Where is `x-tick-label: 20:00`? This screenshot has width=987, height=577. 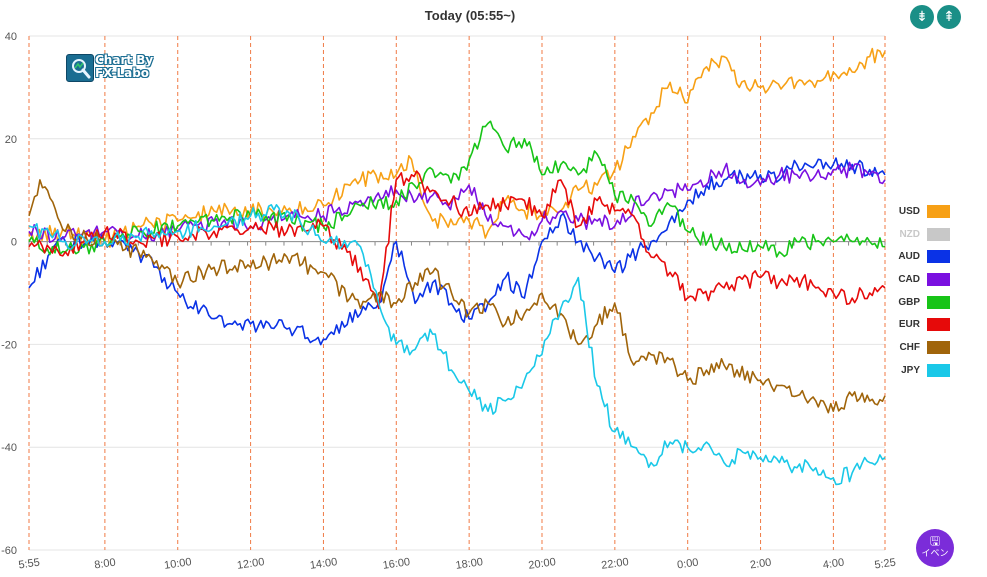
x-tick-label: 20:00 is located at coordinates (542, 564).